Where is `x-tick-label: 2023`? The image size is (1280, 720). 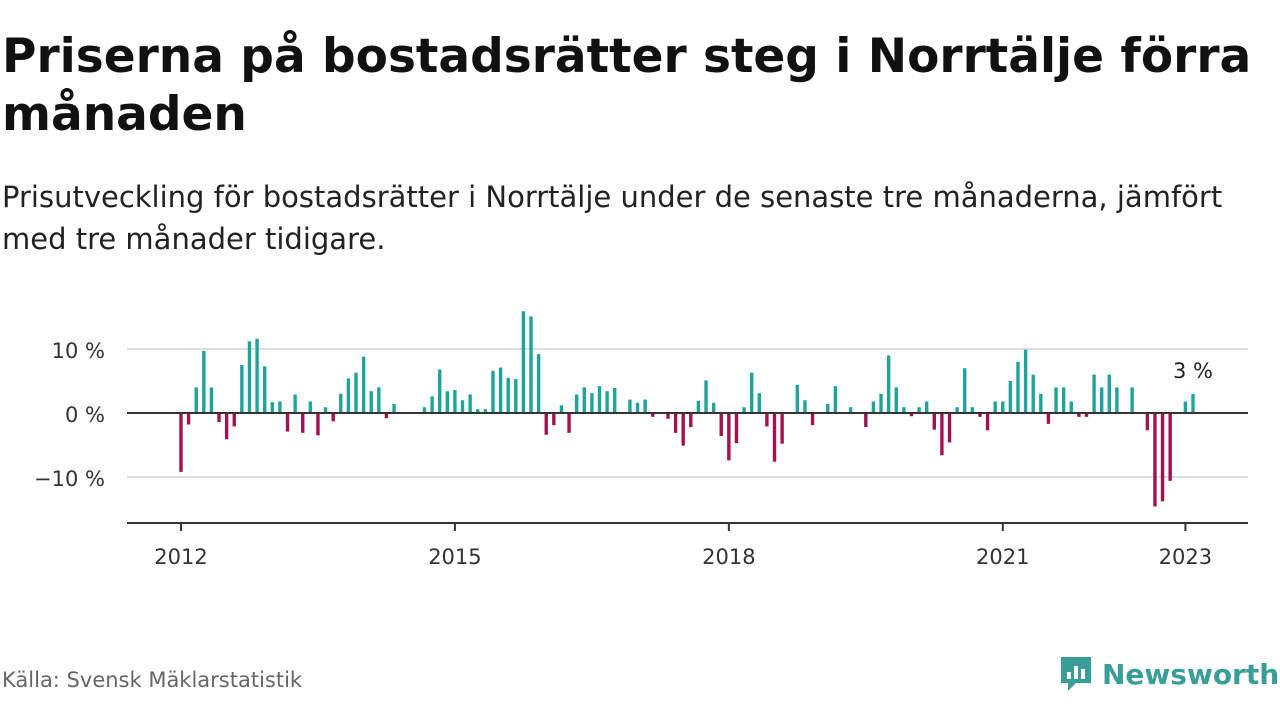 x-tick-label: 2023 is located at coordinates (1185, 557).